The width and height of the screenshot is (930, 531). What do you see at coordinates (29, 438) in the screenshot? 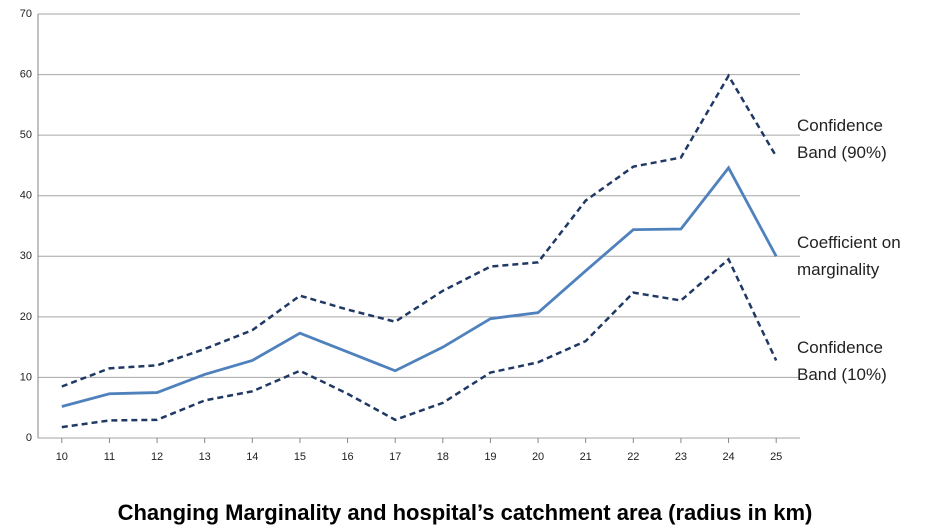
I see `y-tick-label: 0` at bounding box center [29, 438].